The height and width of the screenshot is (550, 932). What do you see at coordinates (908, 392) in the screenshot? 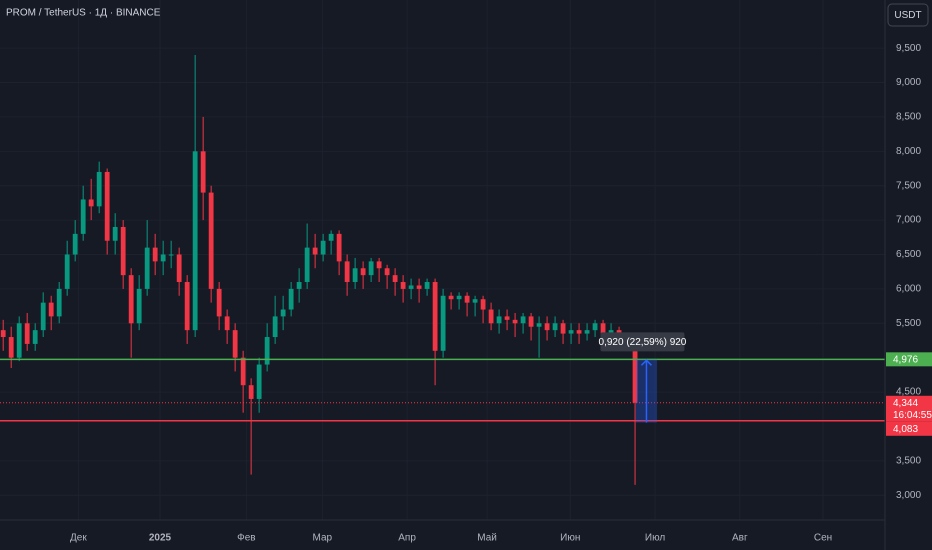
I see `y-tick-label: 4,500` at bounding box center [908, 392].